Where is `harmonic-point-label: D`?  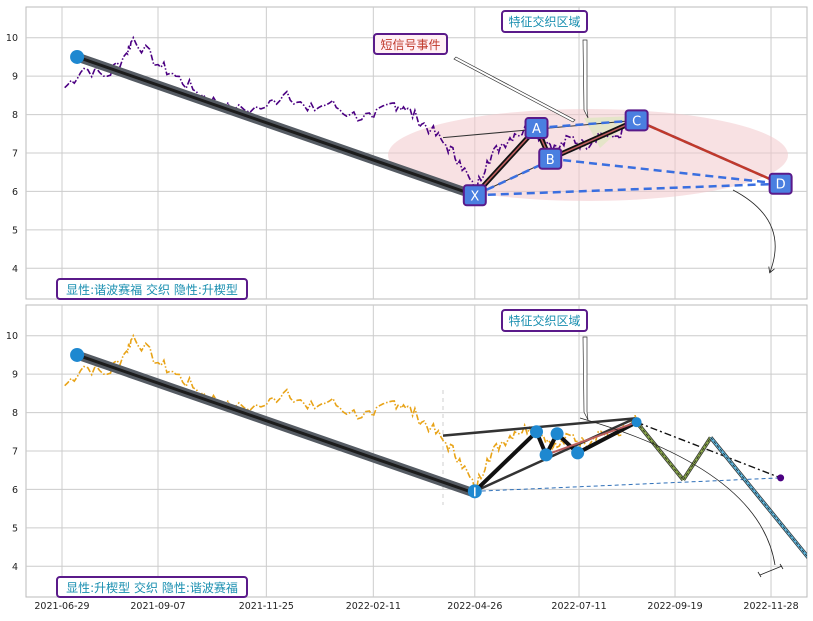 harmonic-point-label: D is located at coordinates (781, 185).